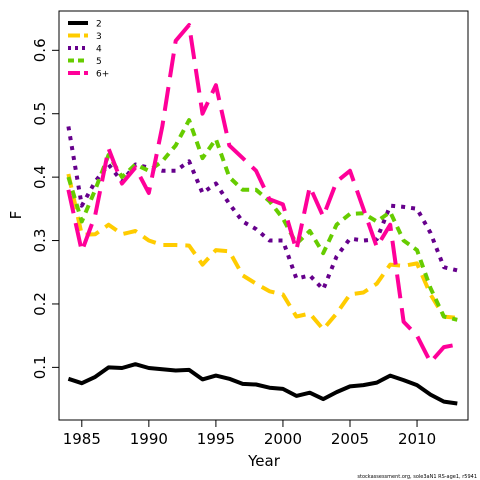 The image size is (480, 480). What do you see at coordinates (40, 177) in the screenshot?
I see `y-tick-label: 0.4` at bounding box center [40, 177].